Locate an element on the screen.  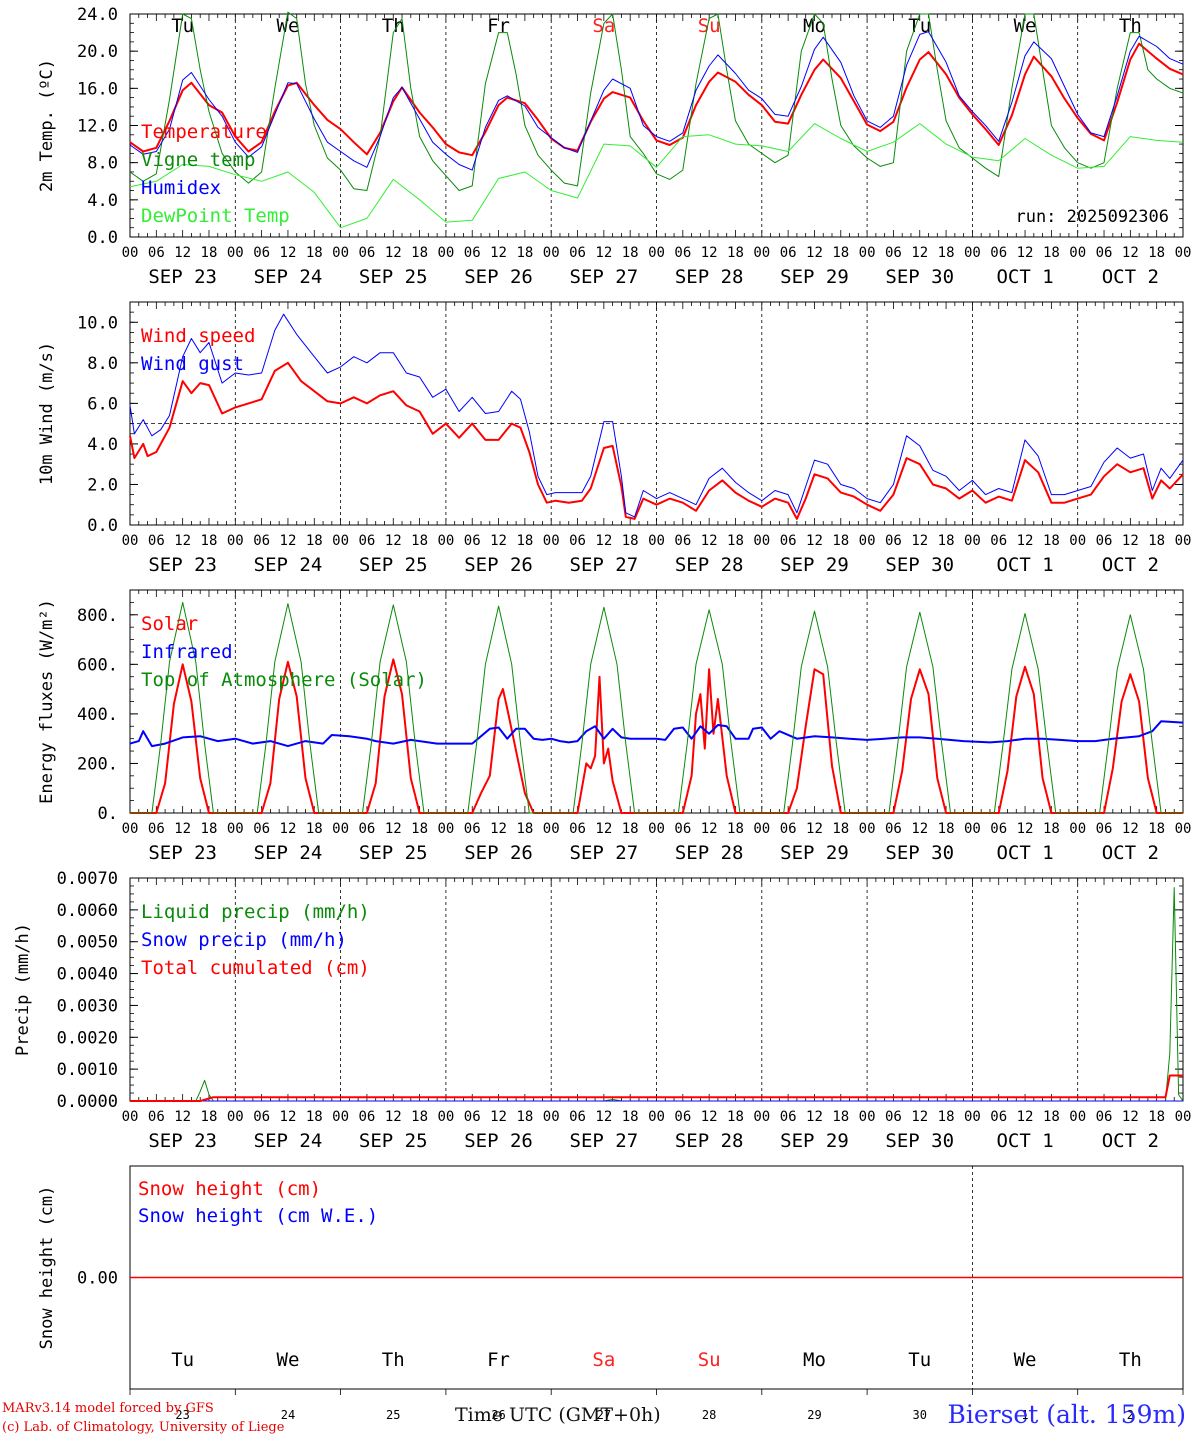
day-number-label: 25 is located at coordinates (393, 1415).